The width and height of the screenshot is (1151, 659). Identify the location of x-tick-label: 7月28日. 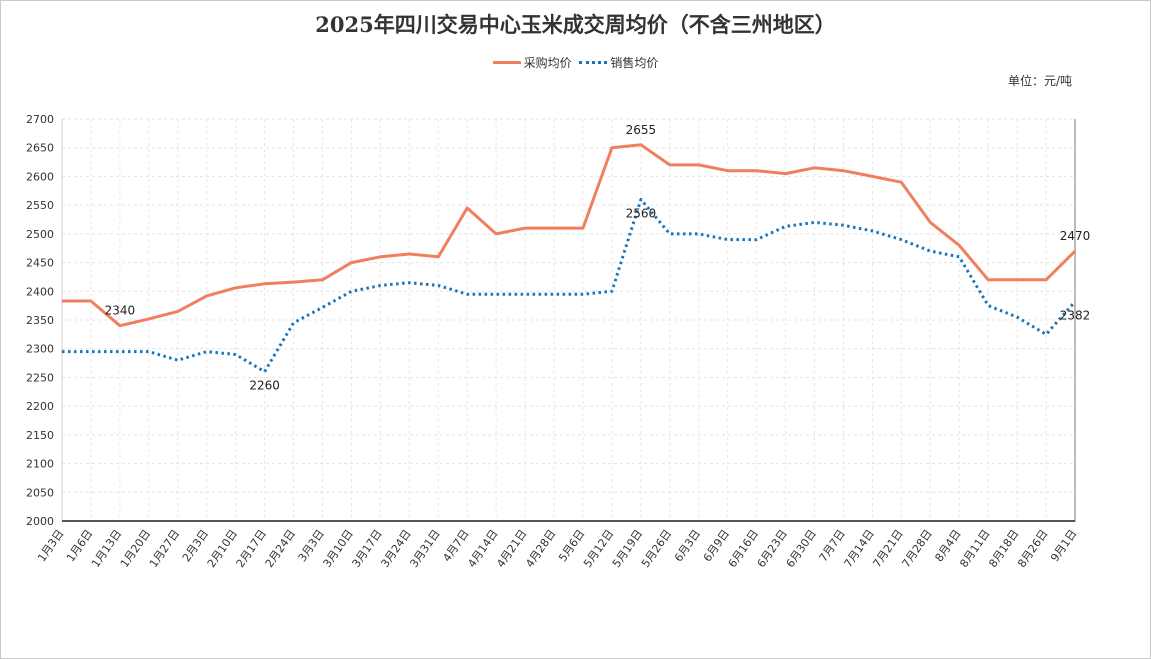
(916, 548).